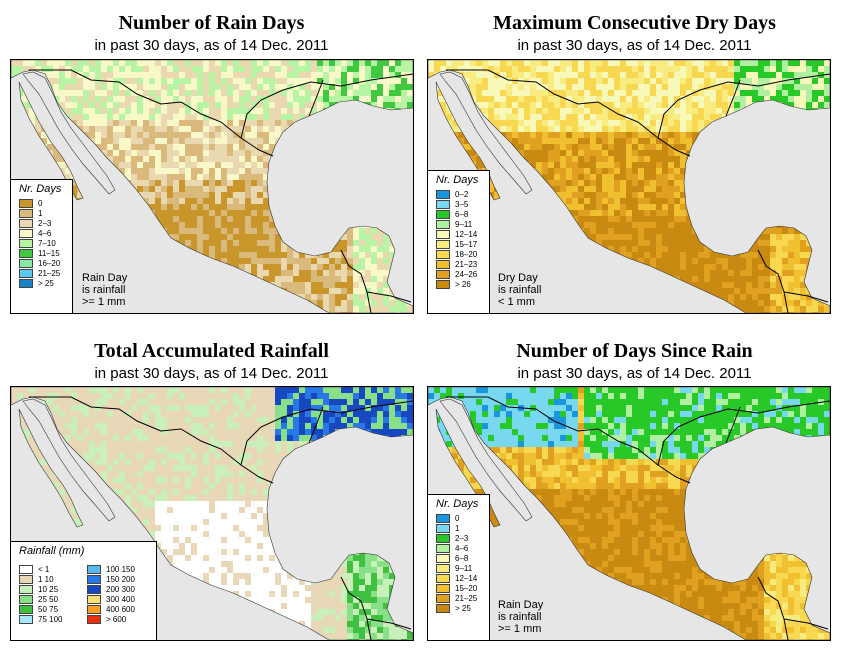 This screenshot has width=846, height=658. I want to click on panel-subtitle: in past 30 days, as of 14 Dec. 2011, so click(211, 373).